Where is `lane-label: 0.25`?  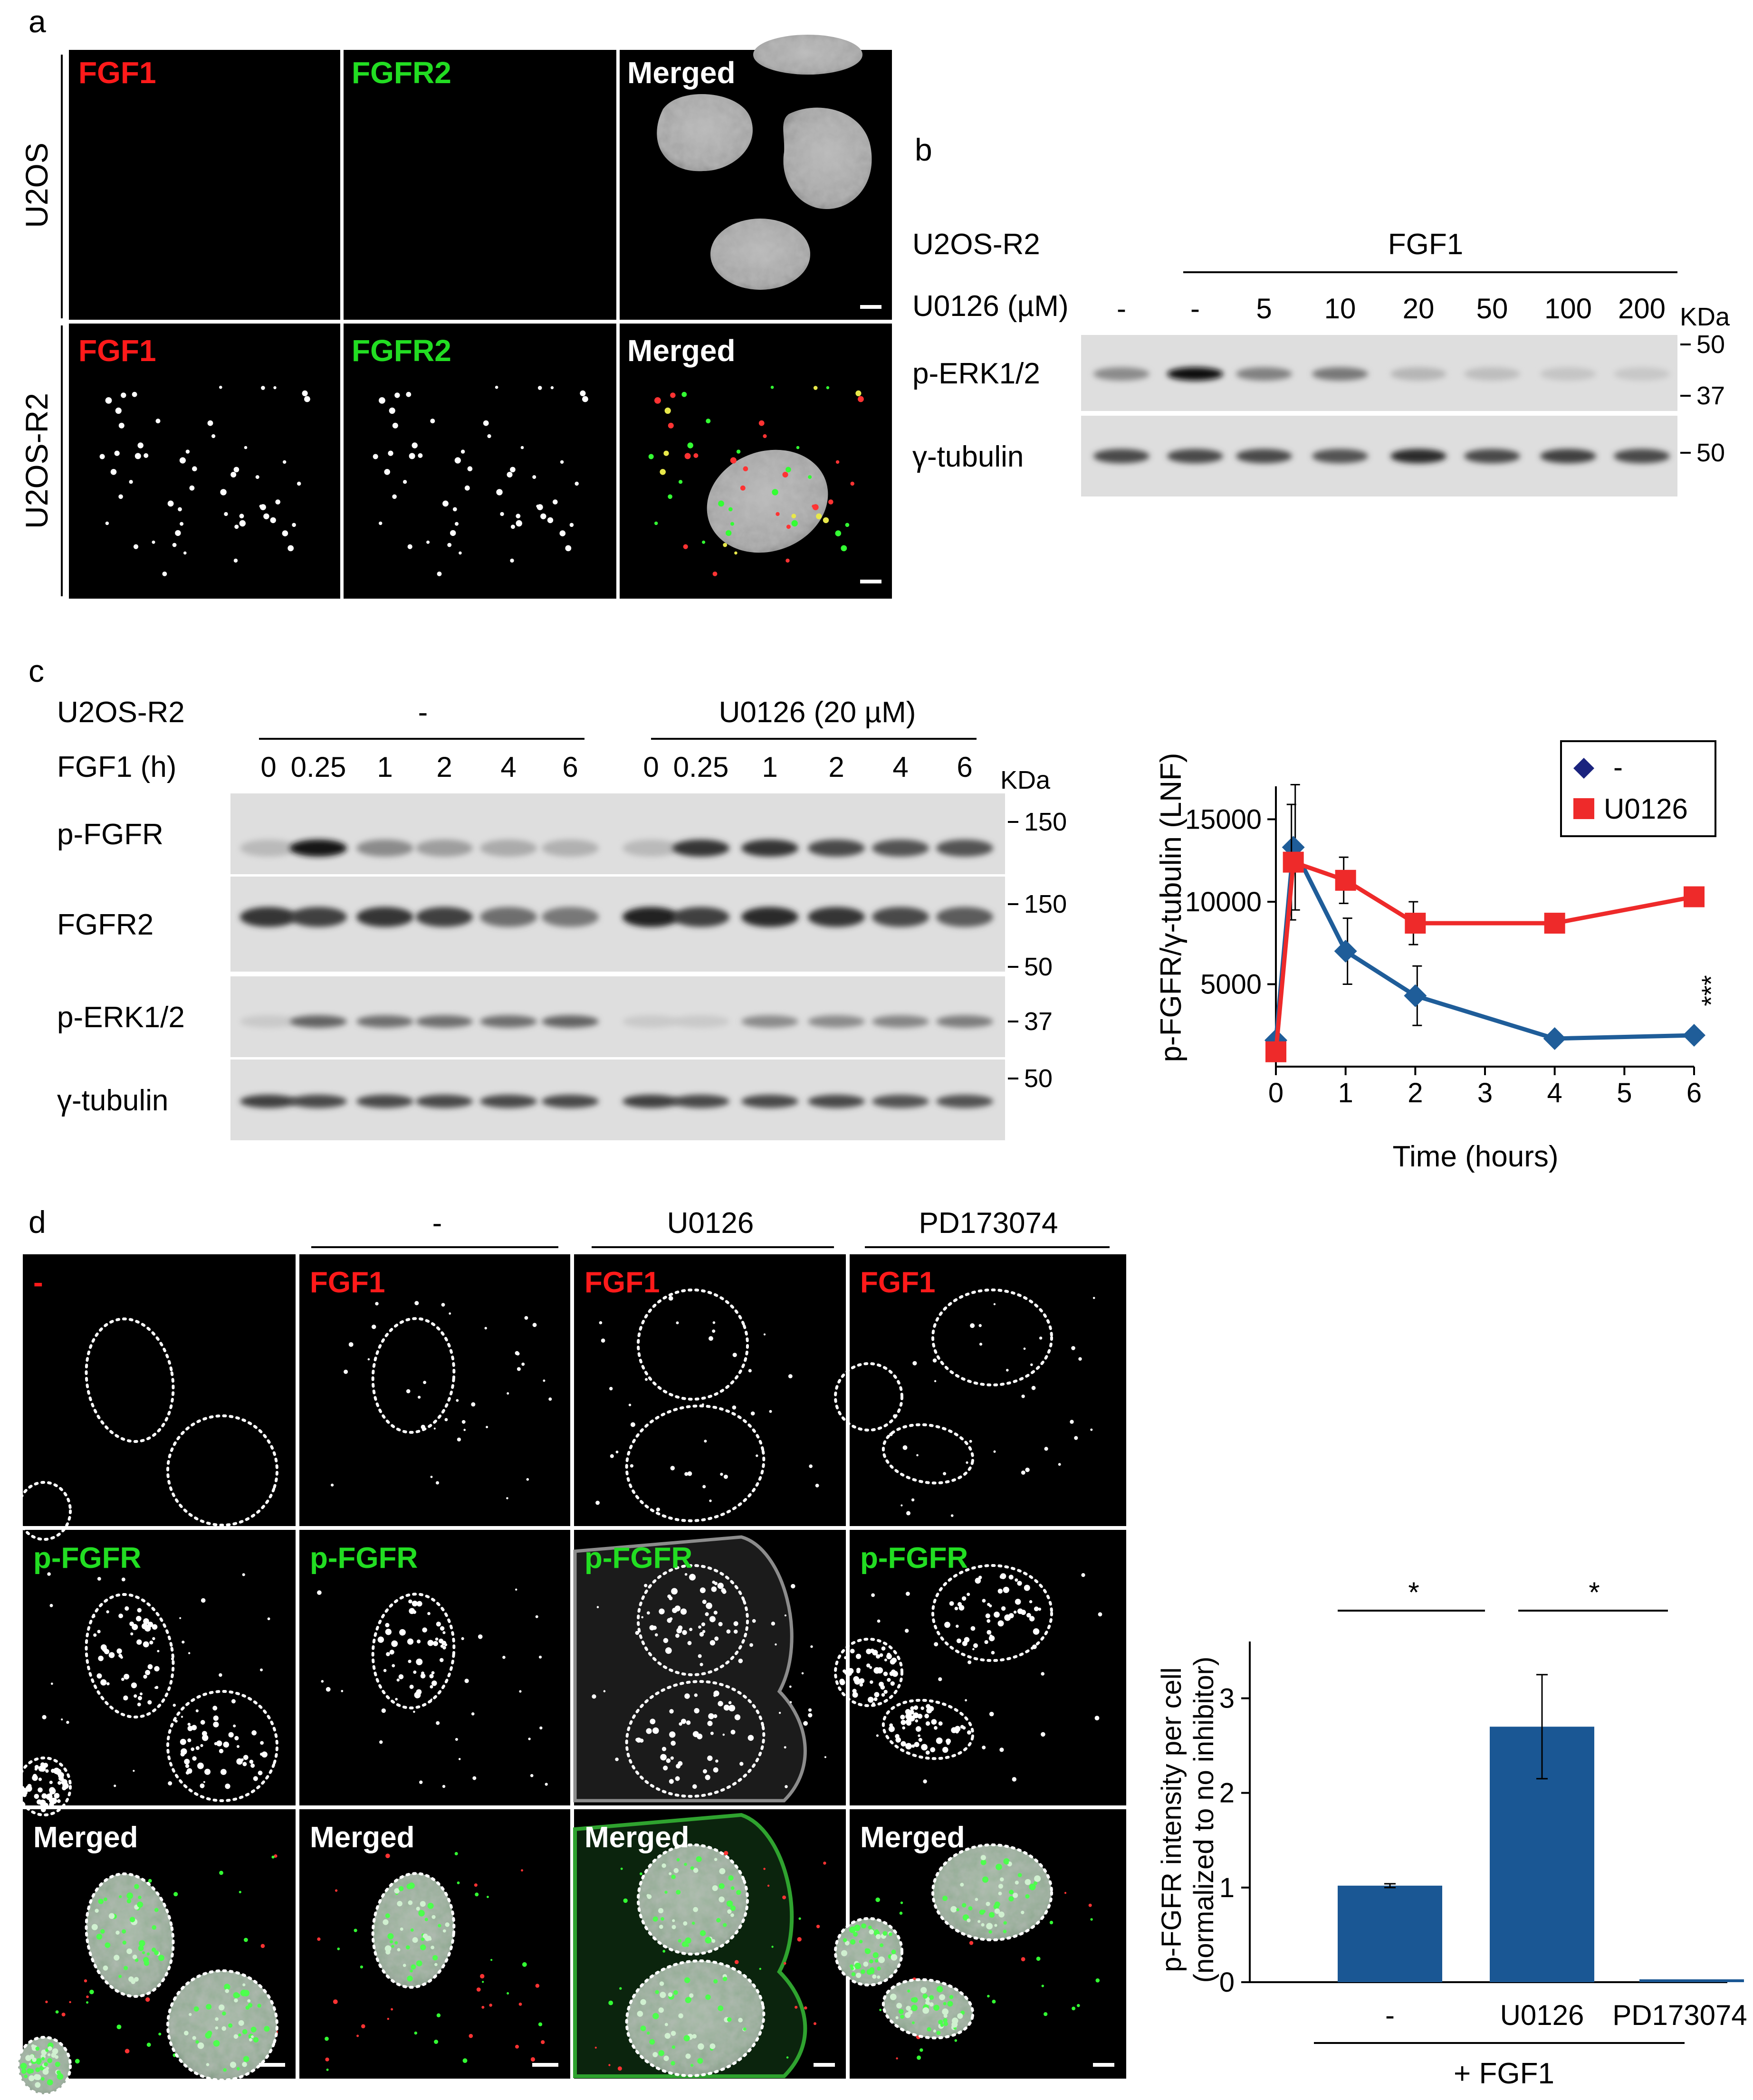
lane-label: 0.25 is located at coordinates (701, 767).